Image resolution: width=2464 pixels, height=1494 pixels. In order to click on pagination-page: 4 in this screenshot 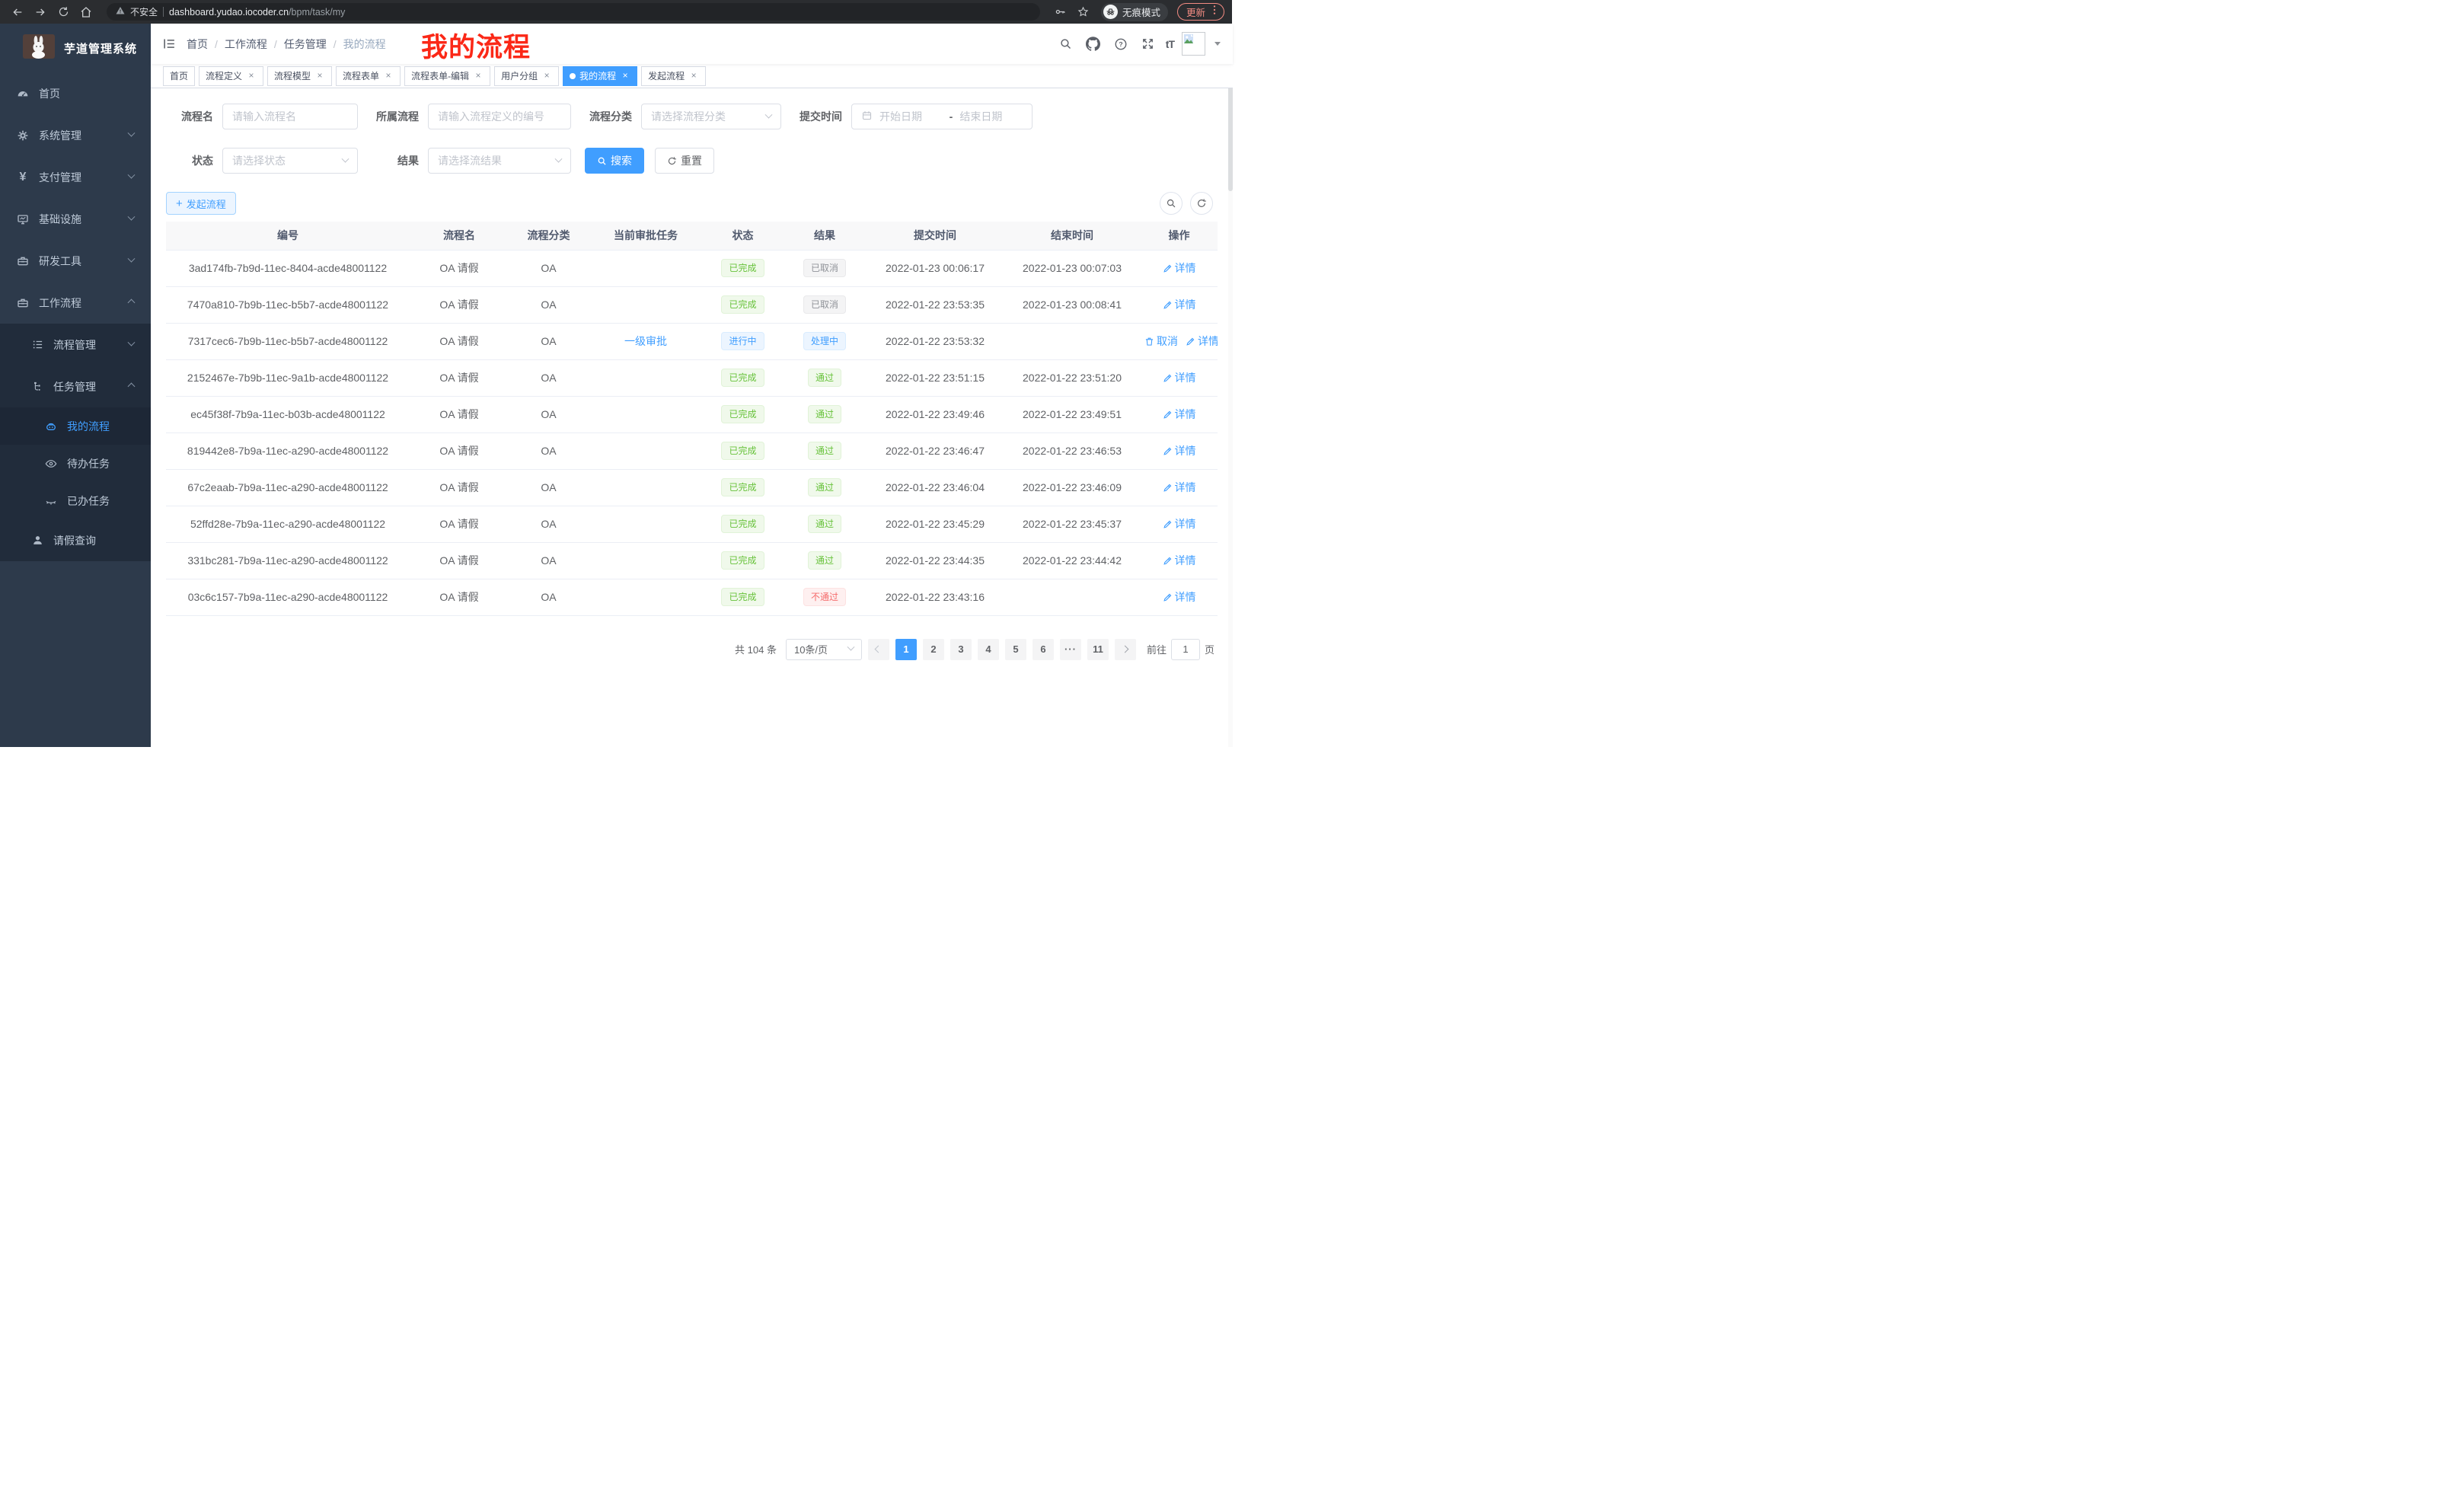, I will do `click(988, 649)`.